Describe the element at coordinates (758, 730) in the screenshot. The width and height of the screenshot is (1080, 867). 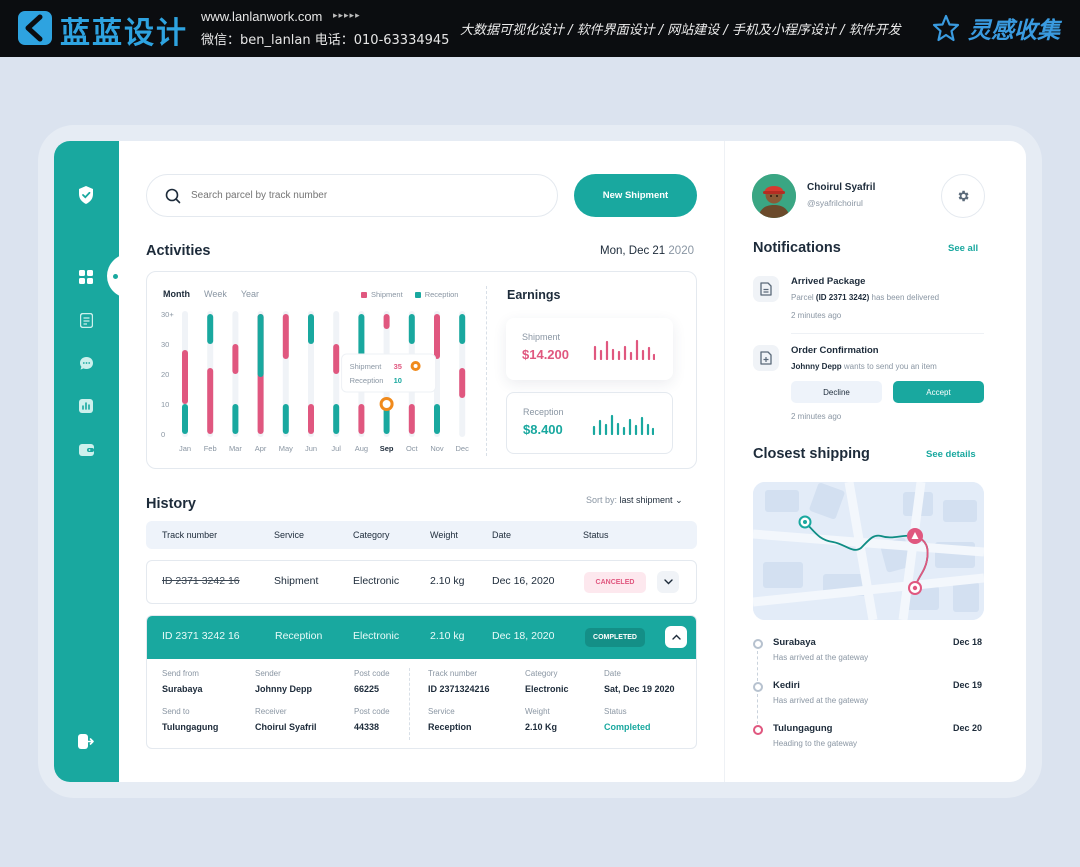
I see `timeline-dot-active` at that location.